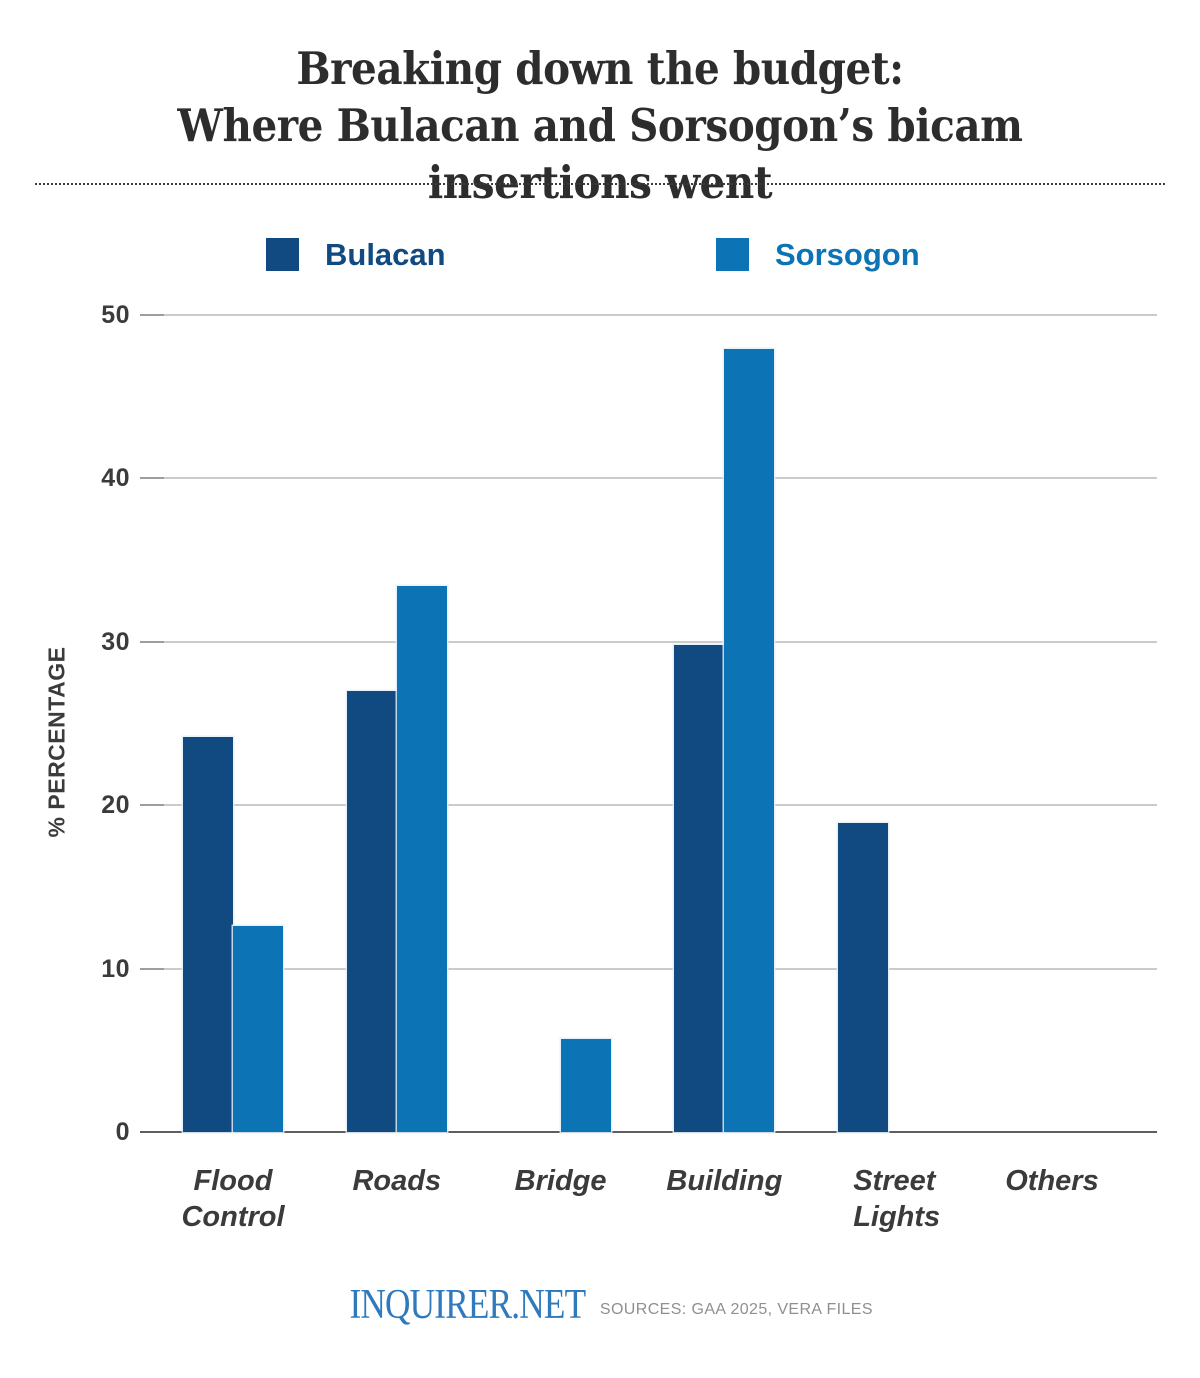  What do you see at coordinates (282, 254) in the screenshot?
I see `bulacan-color-swatch` at bounding box center [282, 254].